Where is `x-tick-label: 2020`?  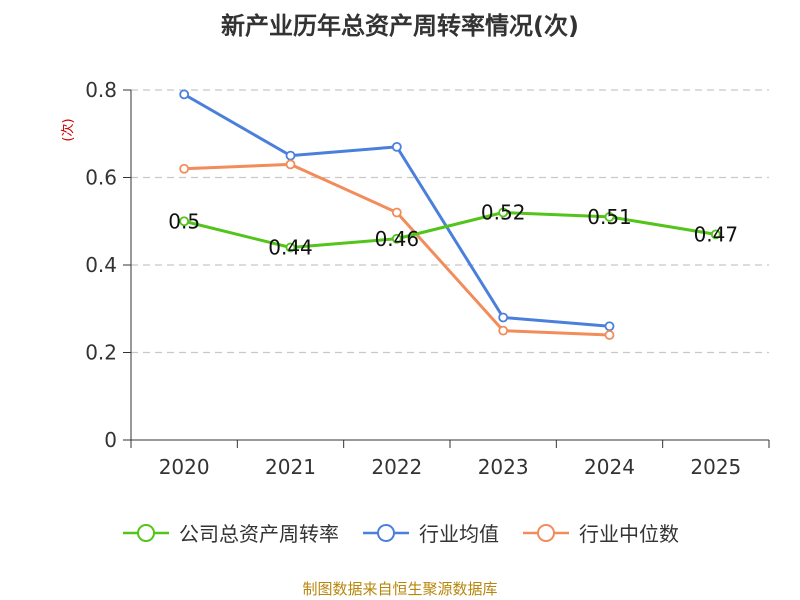 x-tick-label: 2020 is located at coordinates (184, 467).